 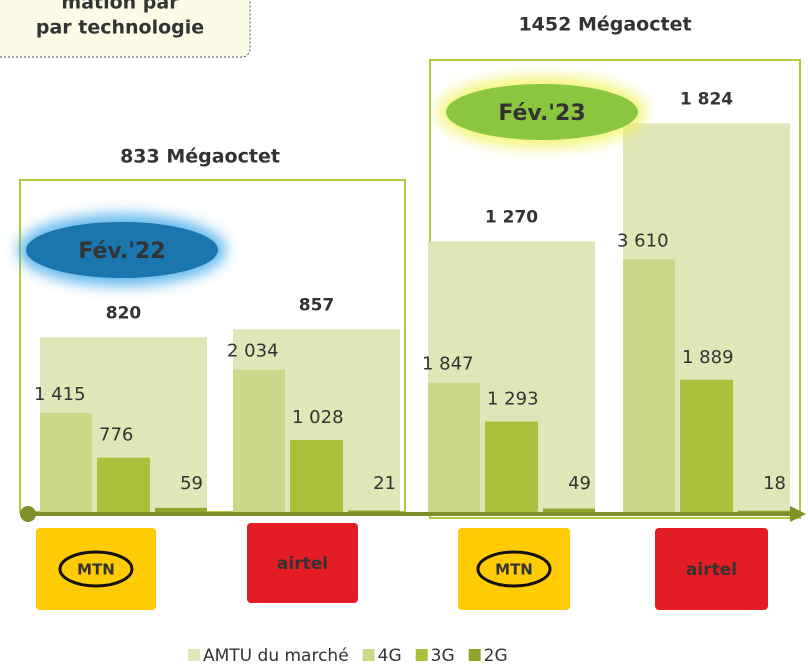 I want to click on period-total: 833 Mégaoctet, so click(x=200, y=157).